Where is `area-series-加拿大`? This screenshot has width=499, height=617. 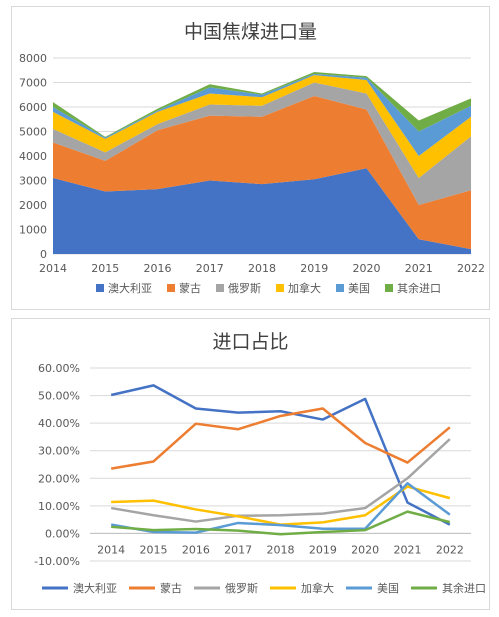 area-series-加拿大 is located at coordinates (262, 127).